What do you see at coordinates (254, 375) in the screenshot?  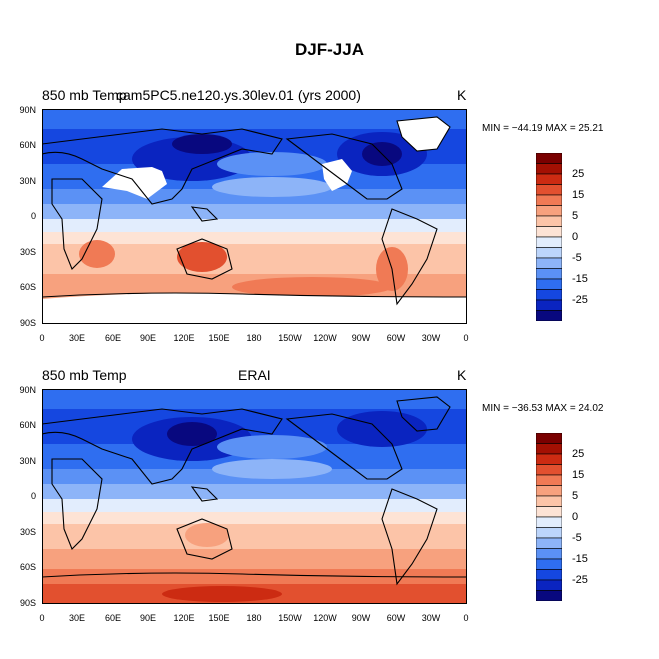 I see `case-label: ERAI` at bounding box center [254, 375].